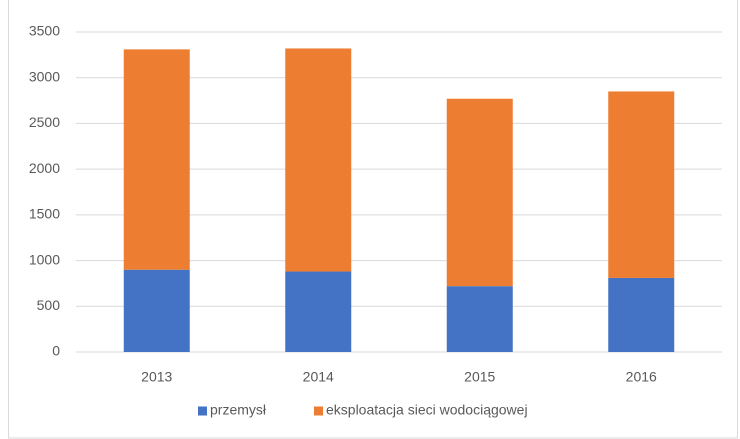 The image size is (740, 439). Describe the element at coordinates (44, 259) in the screenshot. I see `y-tick-label: 1000` at that location.